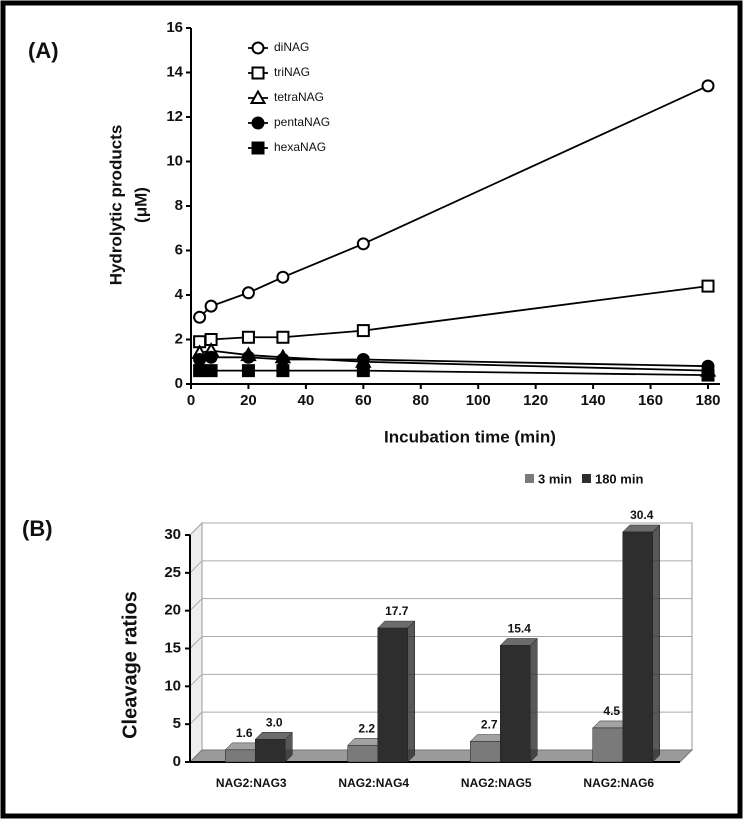 This screenshot has height=819, width=743. I want to click on legend-label: diNAG, so click(291, 47).